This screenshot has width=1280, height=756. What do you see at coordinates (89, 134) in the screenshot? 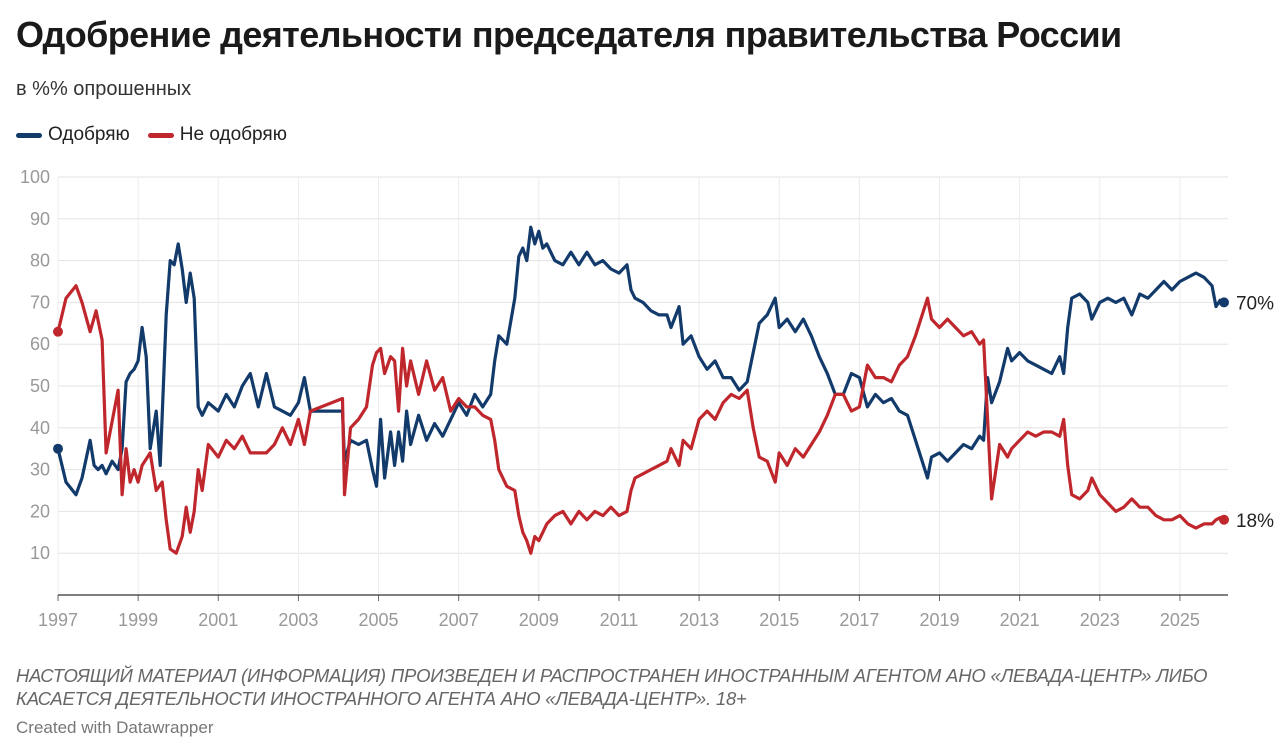
I see `legend-label-approve: Одобряю` at bounding box center [89, 134].